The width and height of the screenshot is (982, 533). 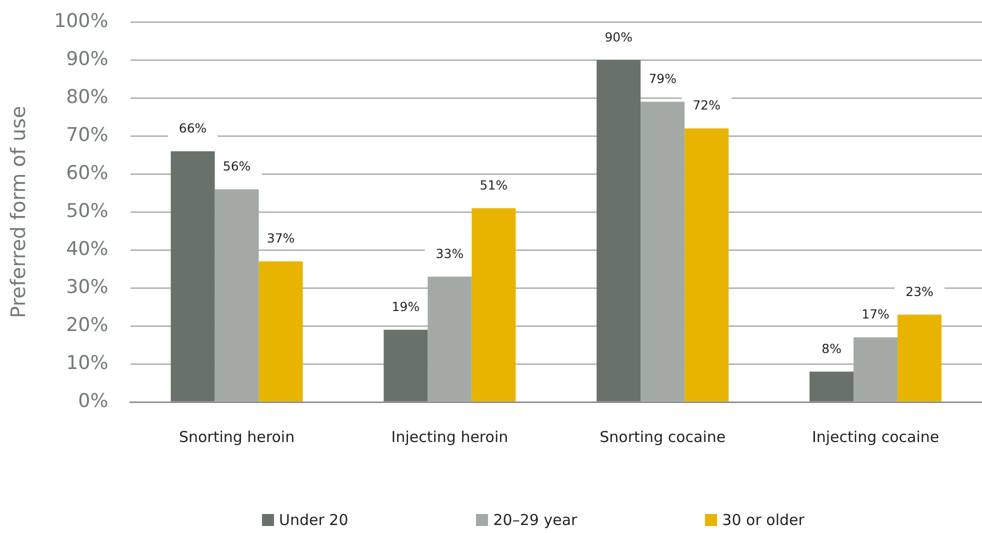 I want to click on x-tick-label: Injecting heroin, so click(x=449, y=437).